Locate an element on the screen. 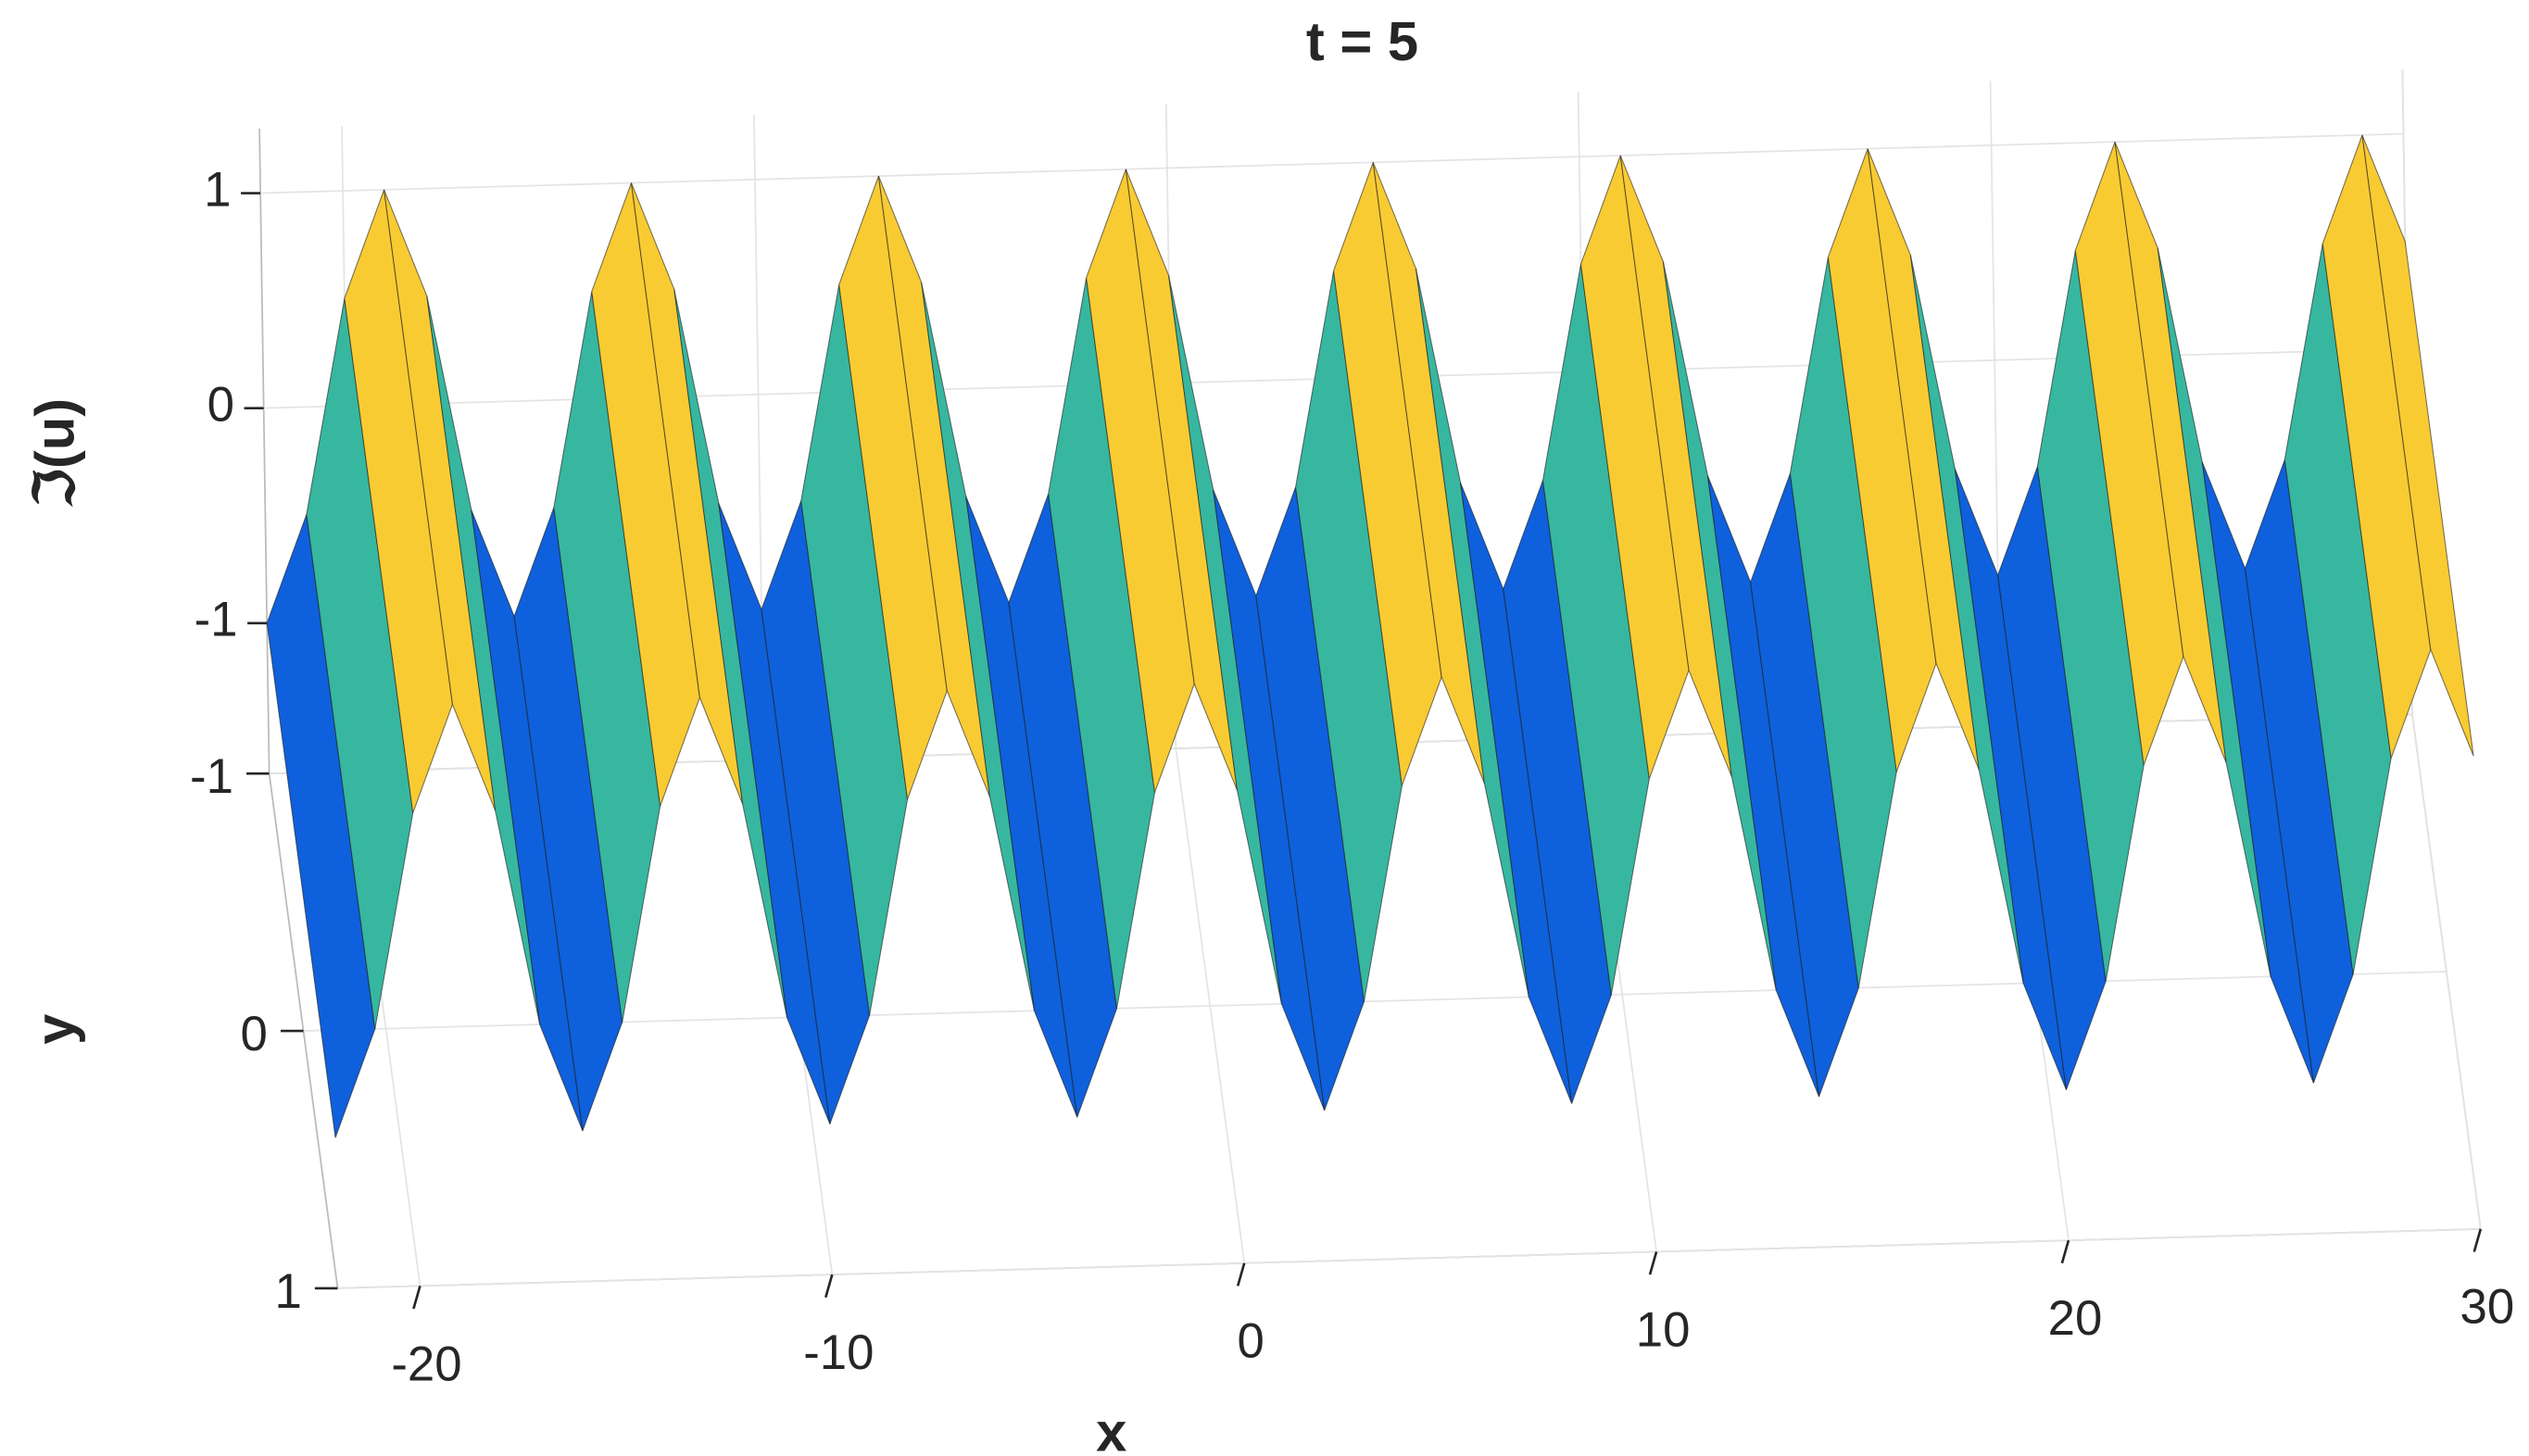  x-tick-label: 10 is located at coordinates (1663, 1329).